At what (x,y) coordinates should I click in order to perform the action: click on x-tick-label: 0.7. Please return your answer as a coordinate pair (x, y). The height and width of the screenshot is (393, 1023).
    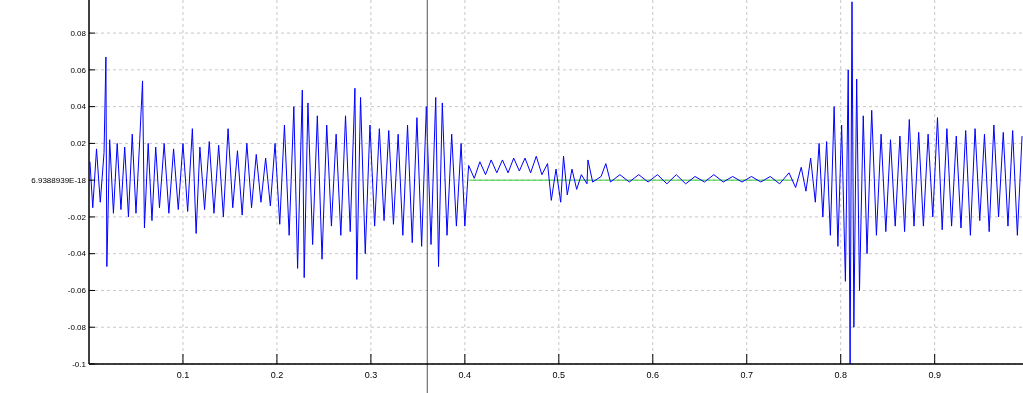
    Looking at the image, I should click on (746, 375).